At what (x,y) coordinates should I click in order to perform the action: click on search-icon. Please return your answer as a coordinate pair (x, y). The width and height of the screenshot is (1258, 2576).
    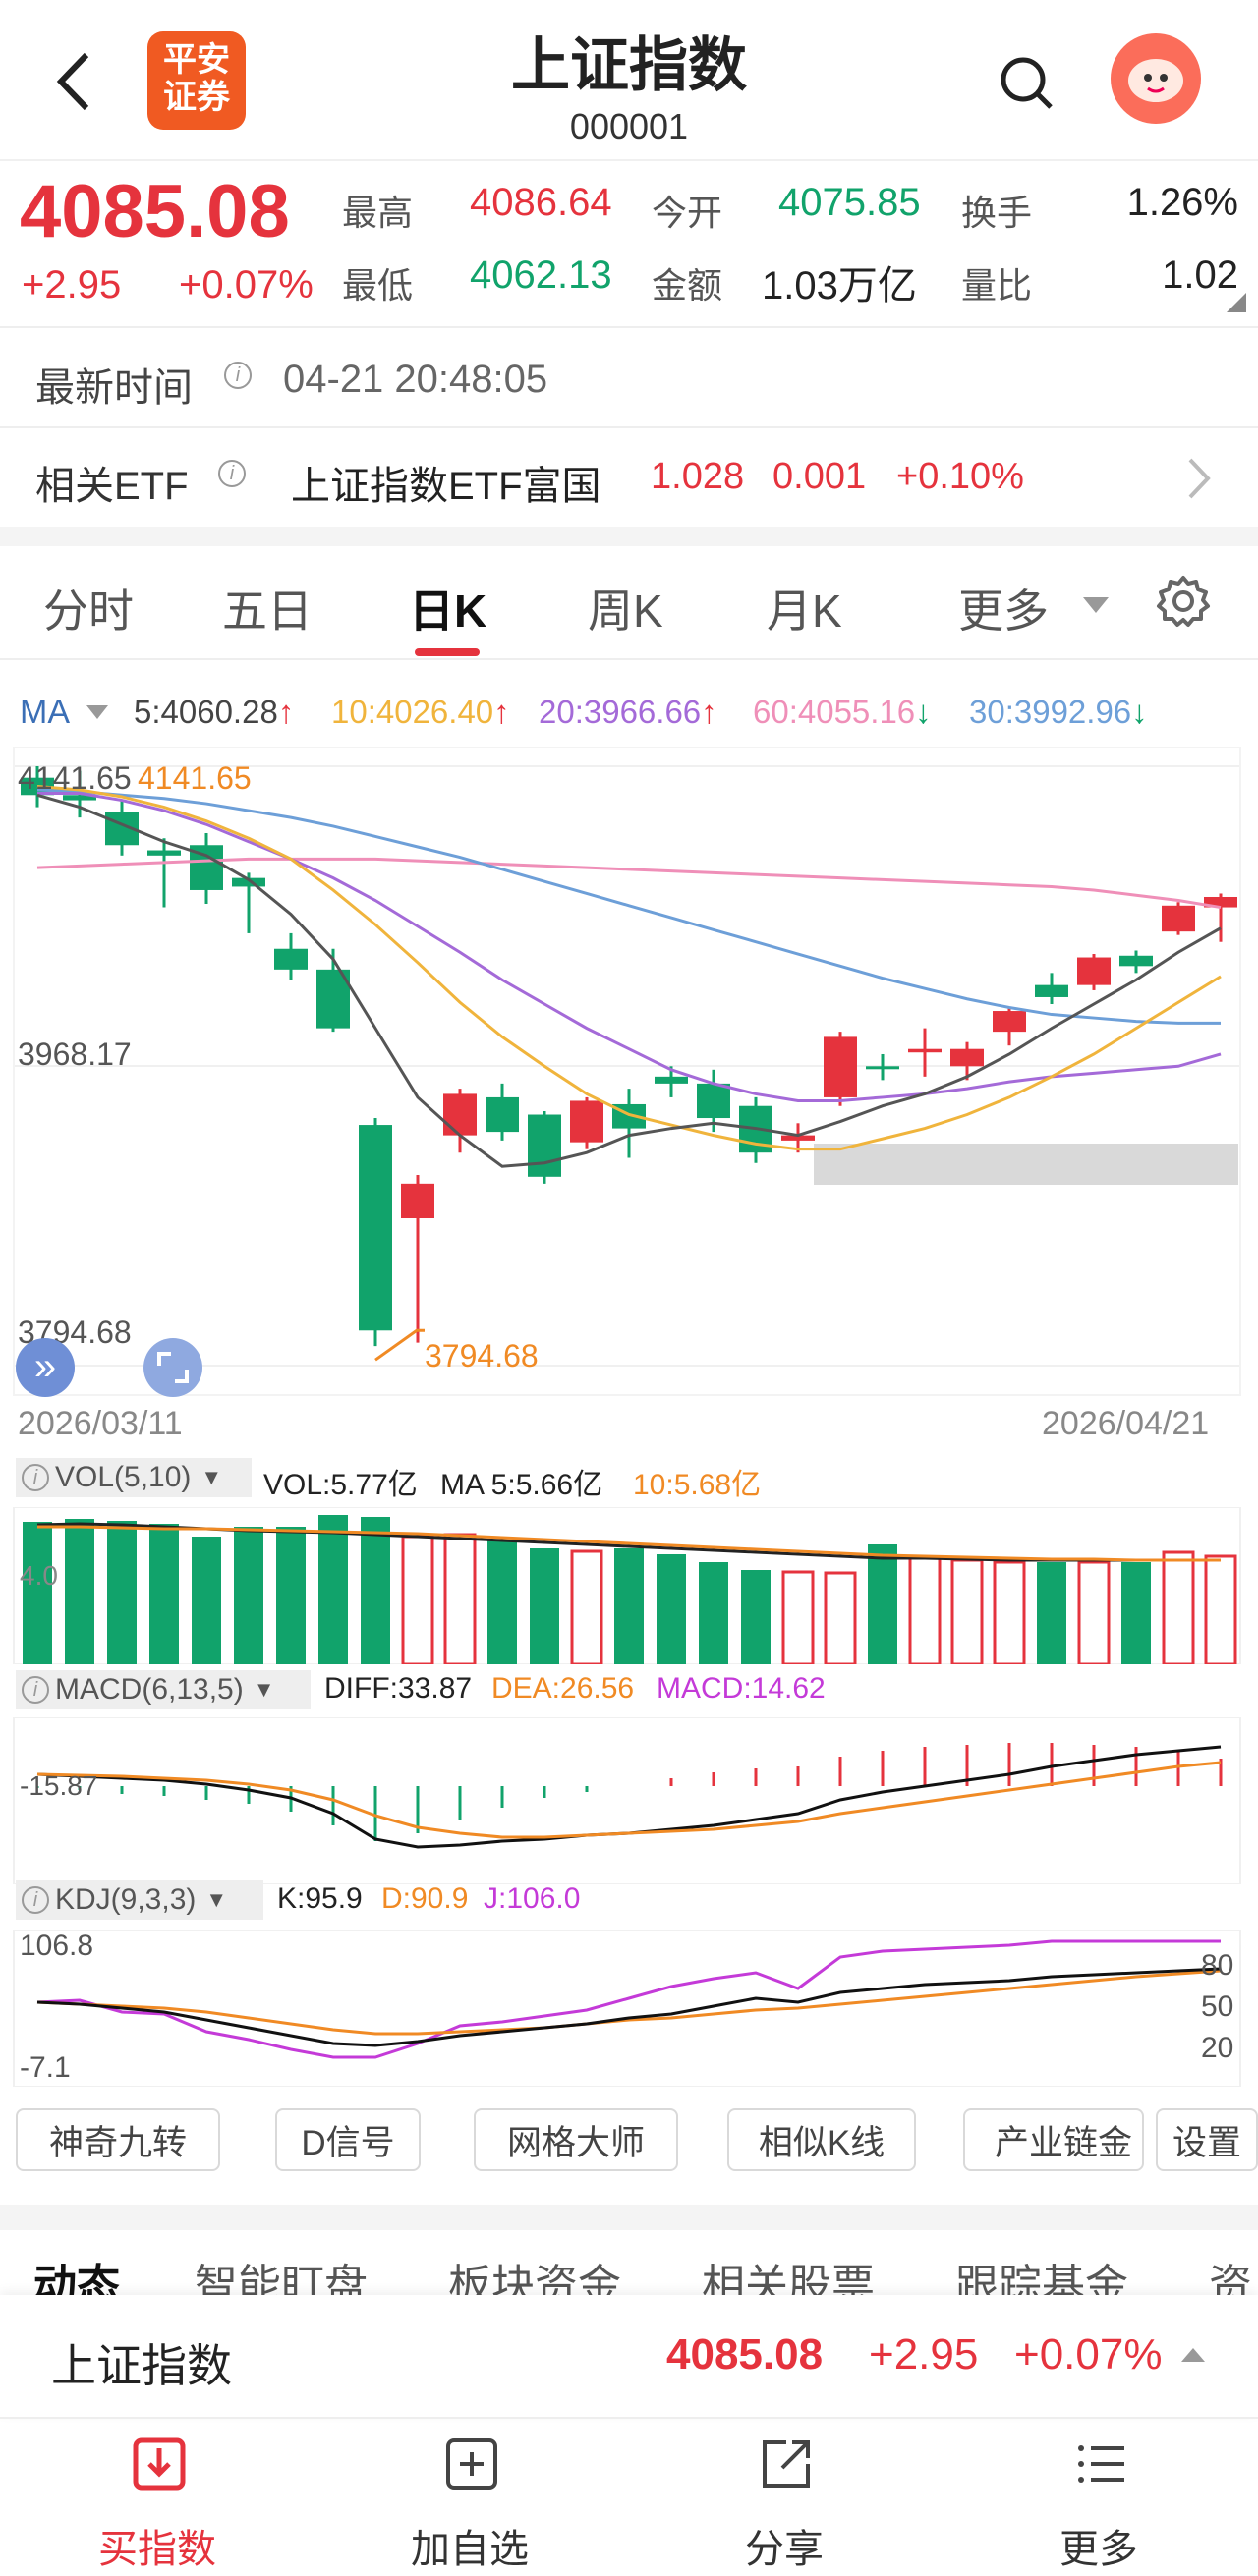
    Looking at the image, I should click on (1027, 83).